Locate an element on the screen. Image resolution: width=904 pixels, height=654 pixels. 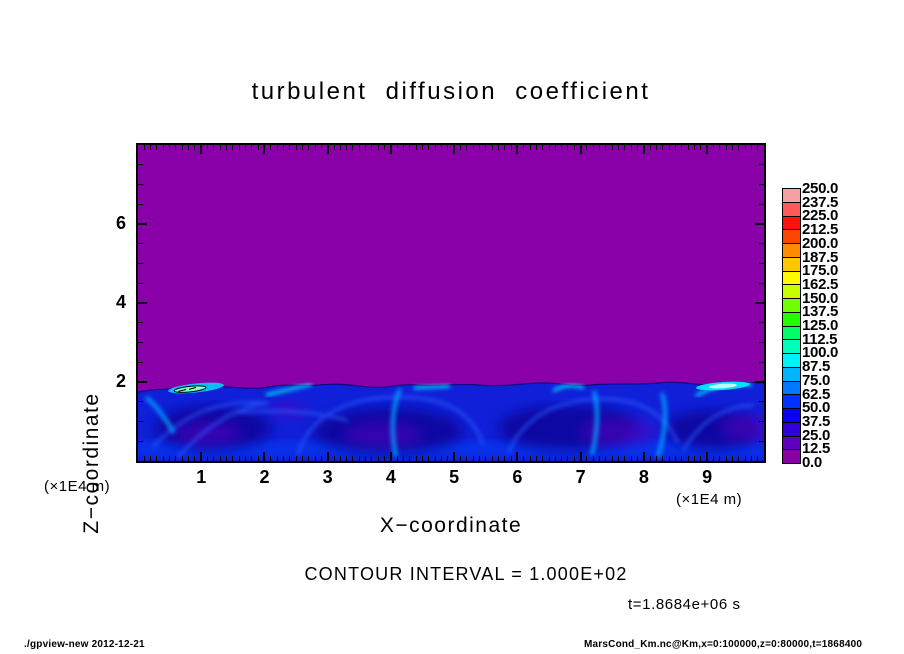
eddy-purple-patches is located at coordinates (469, 424).